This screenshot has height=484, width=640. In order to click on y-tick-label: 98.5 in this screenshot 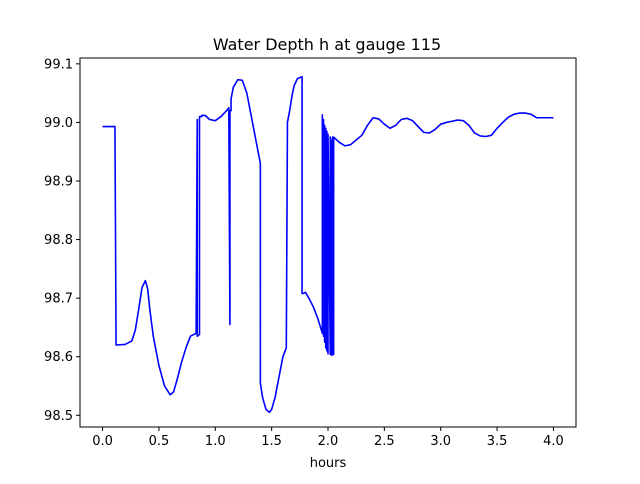, I will do `click(58, 416)`.